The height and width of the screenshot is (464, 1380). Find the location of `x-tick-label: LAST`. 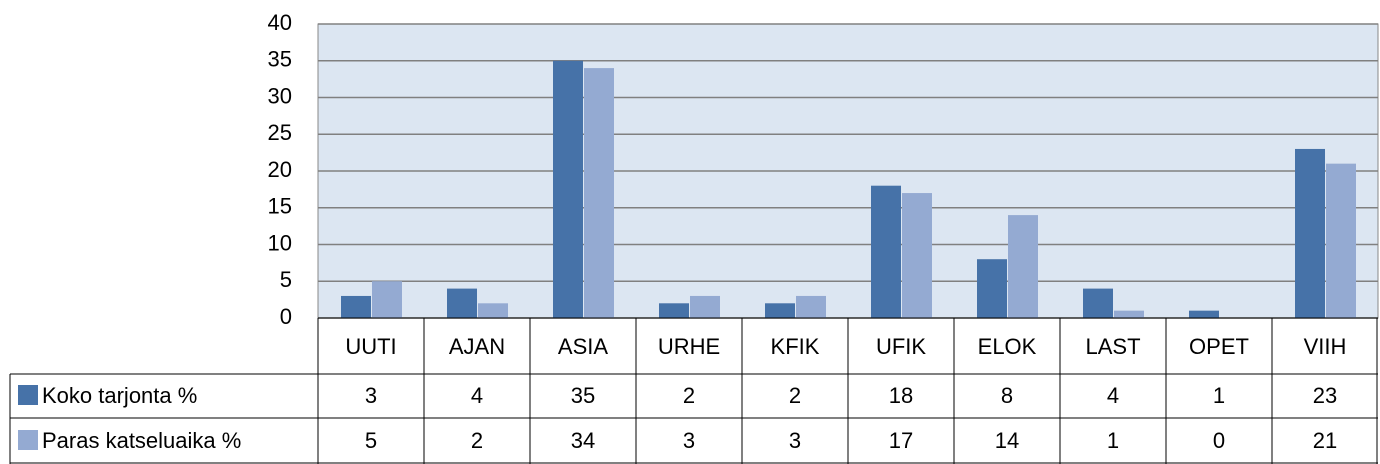

x-tick-label: LAST is located at coordinates (1112, 346).